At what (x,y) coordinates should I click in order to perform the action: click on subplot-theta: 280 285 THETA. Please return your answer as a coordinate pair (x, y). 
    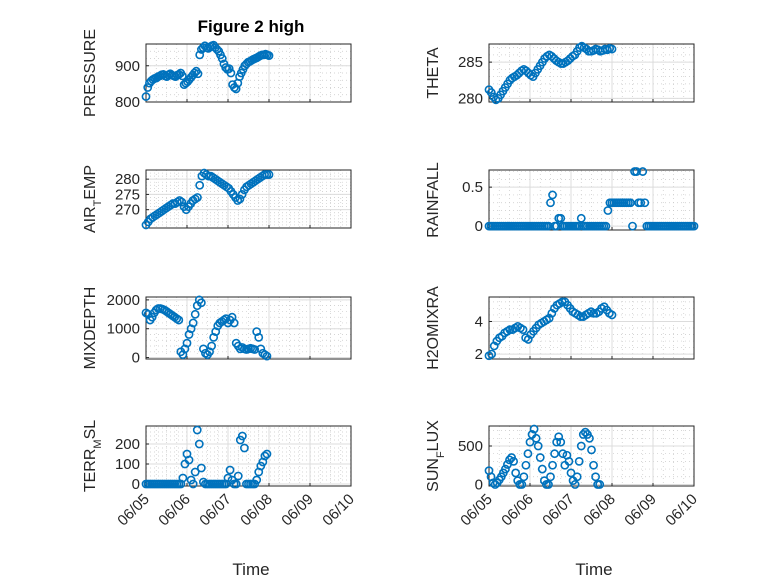
    Looking at the image, I should click on (560, 74).